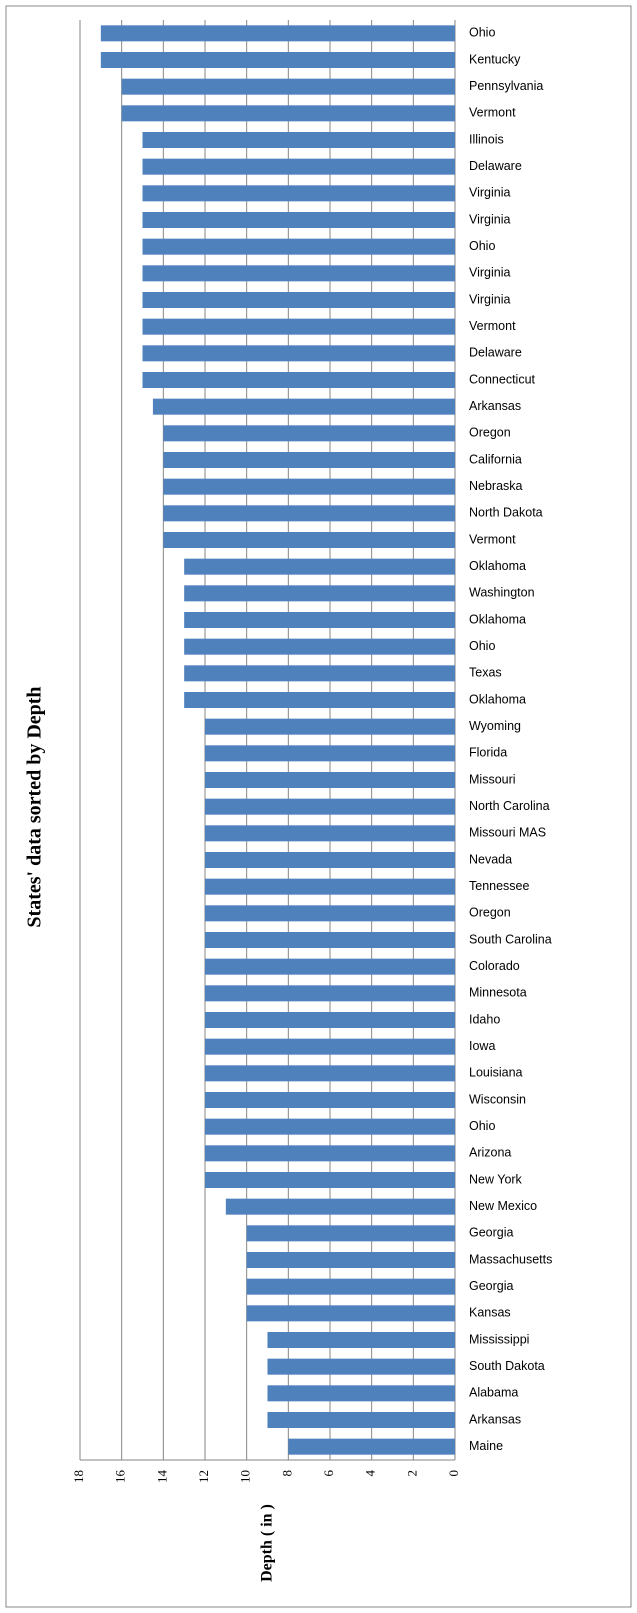 This screenshot has height=1613, width=637. I want to click on y-axis-title: Depth ( in ), so click(267, 1543).